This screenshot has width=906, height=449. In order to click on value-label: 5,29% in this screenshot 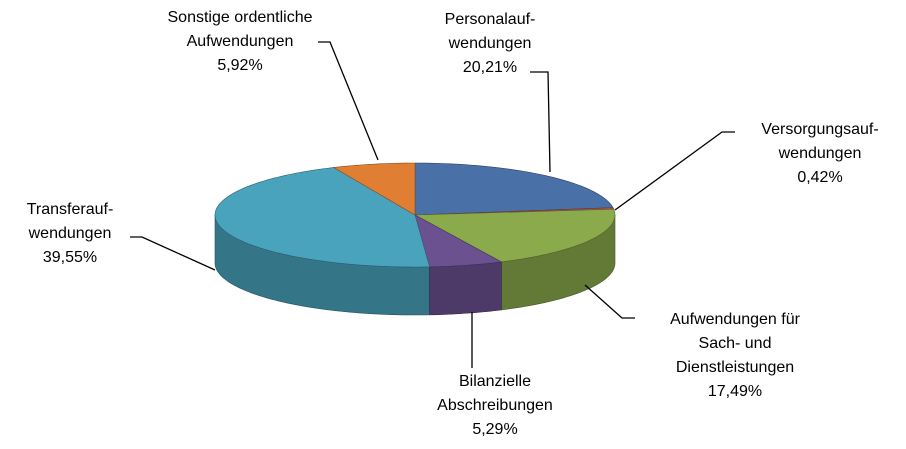, I will do `click(494, 429)`.